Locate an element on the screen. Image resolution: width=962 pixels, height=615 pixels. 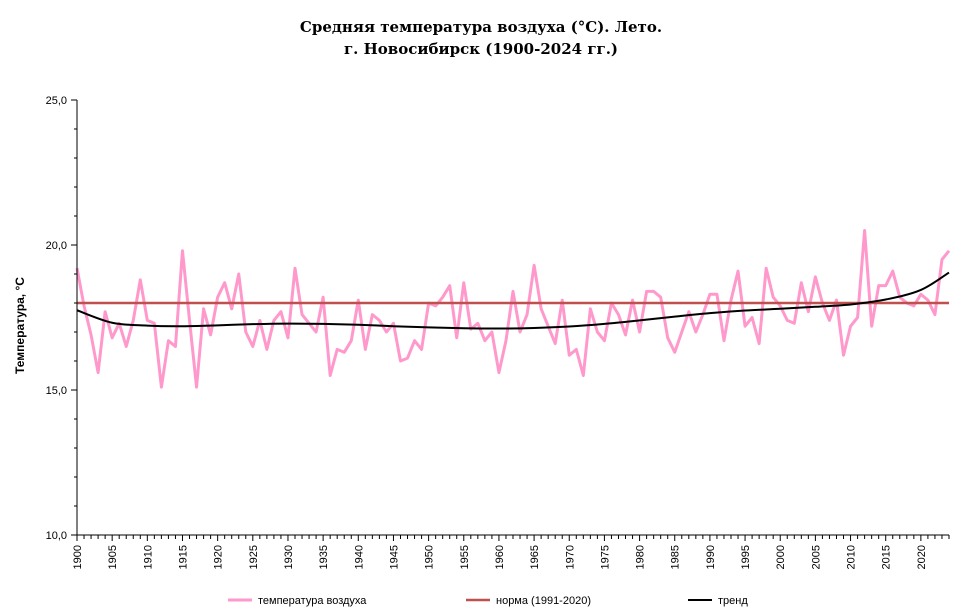
x-tick-label: 1920 is located at coordinates (219, 557).